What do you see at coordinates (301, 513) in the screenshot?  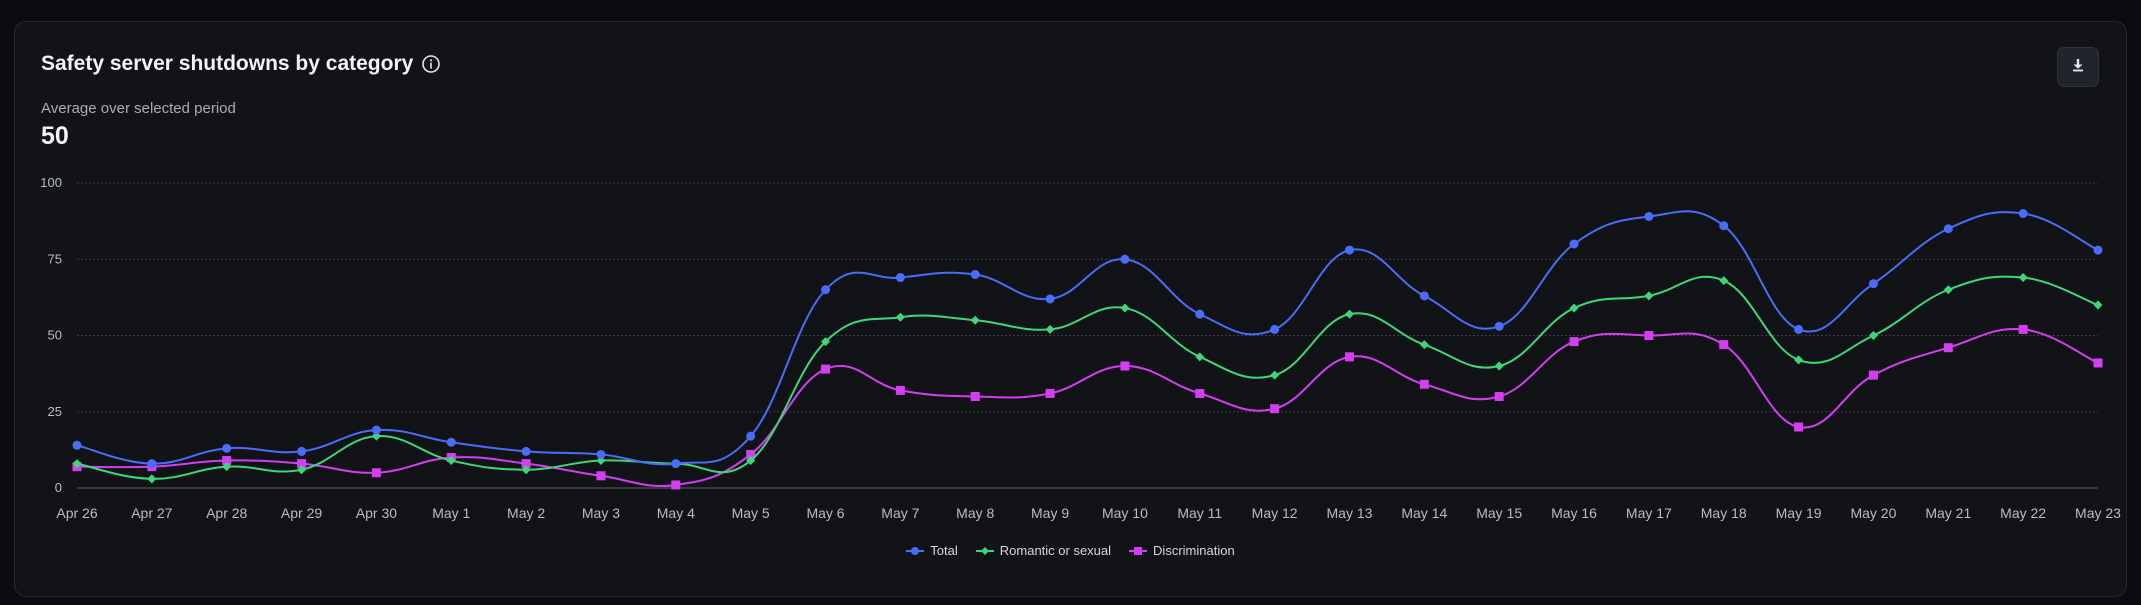 I see `x-tick-label: Apr 29` at bounding box center [301, 513].